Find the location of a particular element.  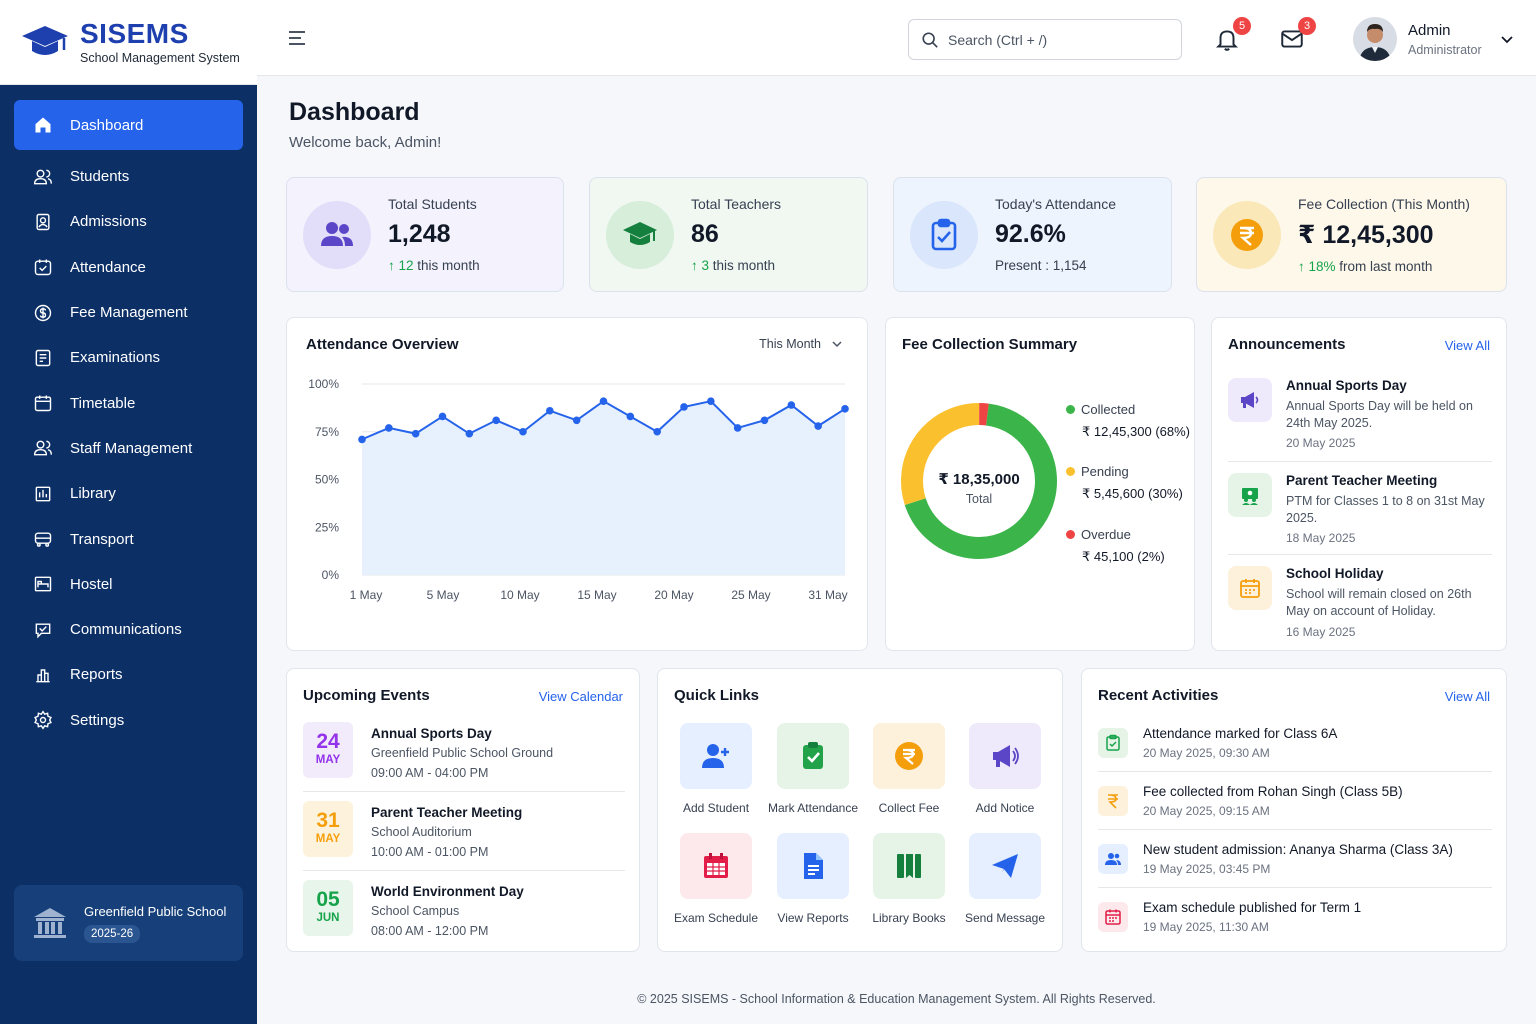

sidebar-item-fee-management: Fee Management is located at coordinates (128, 312).